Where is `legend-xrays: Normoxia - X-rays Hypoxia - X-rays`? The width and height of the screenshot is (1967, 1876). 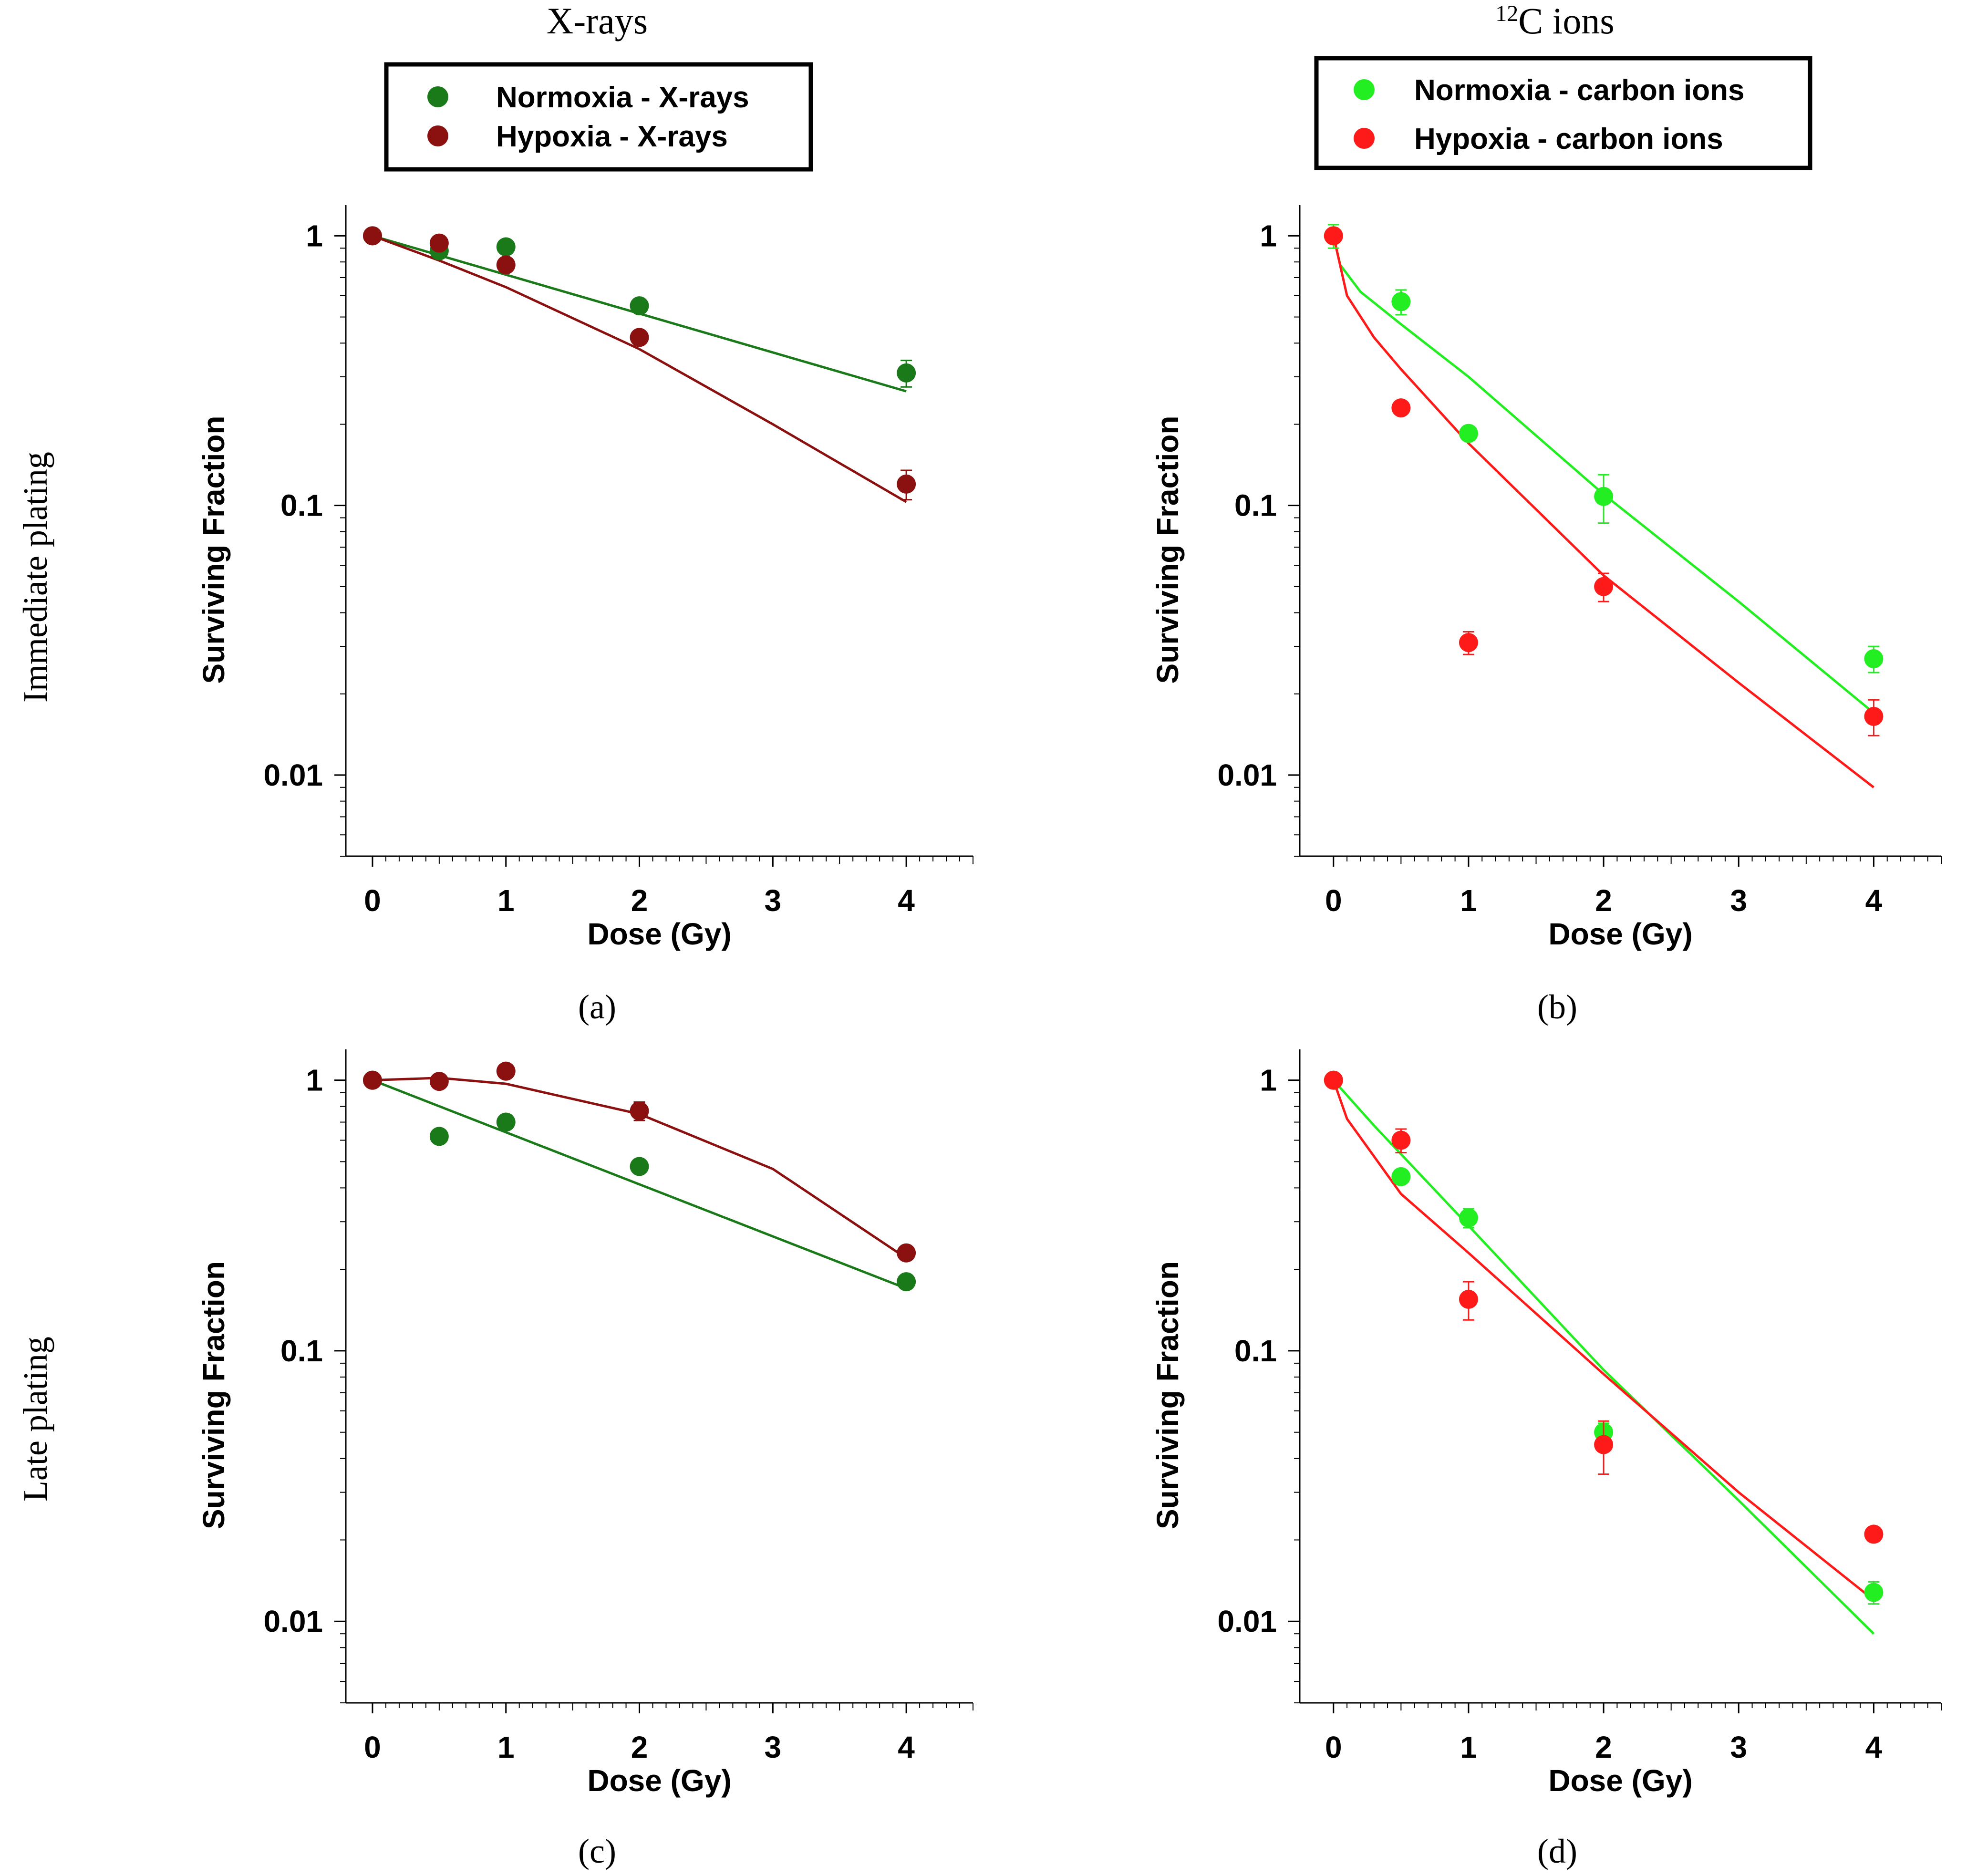 legend-xrays: Normoxia - X-rays Hypoxia - X-rays is located at coordinates (598, 117).